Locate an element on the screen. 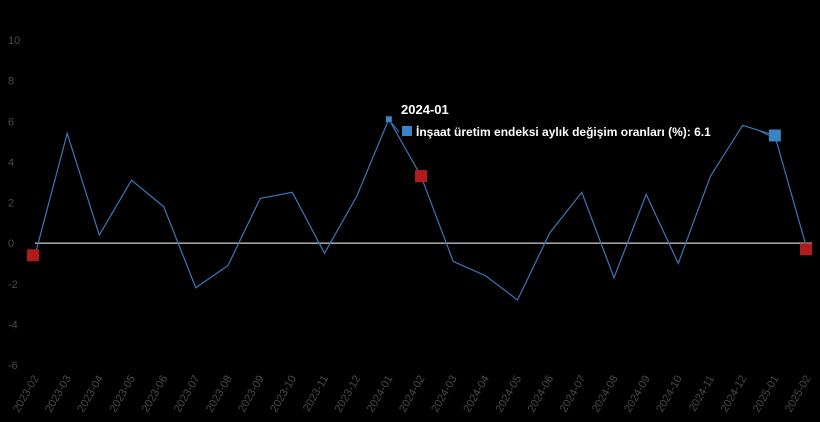 The width and height of the screenshot is (820, 422). x-tick-label: 2023-03 is located at coordinates (58, 394).